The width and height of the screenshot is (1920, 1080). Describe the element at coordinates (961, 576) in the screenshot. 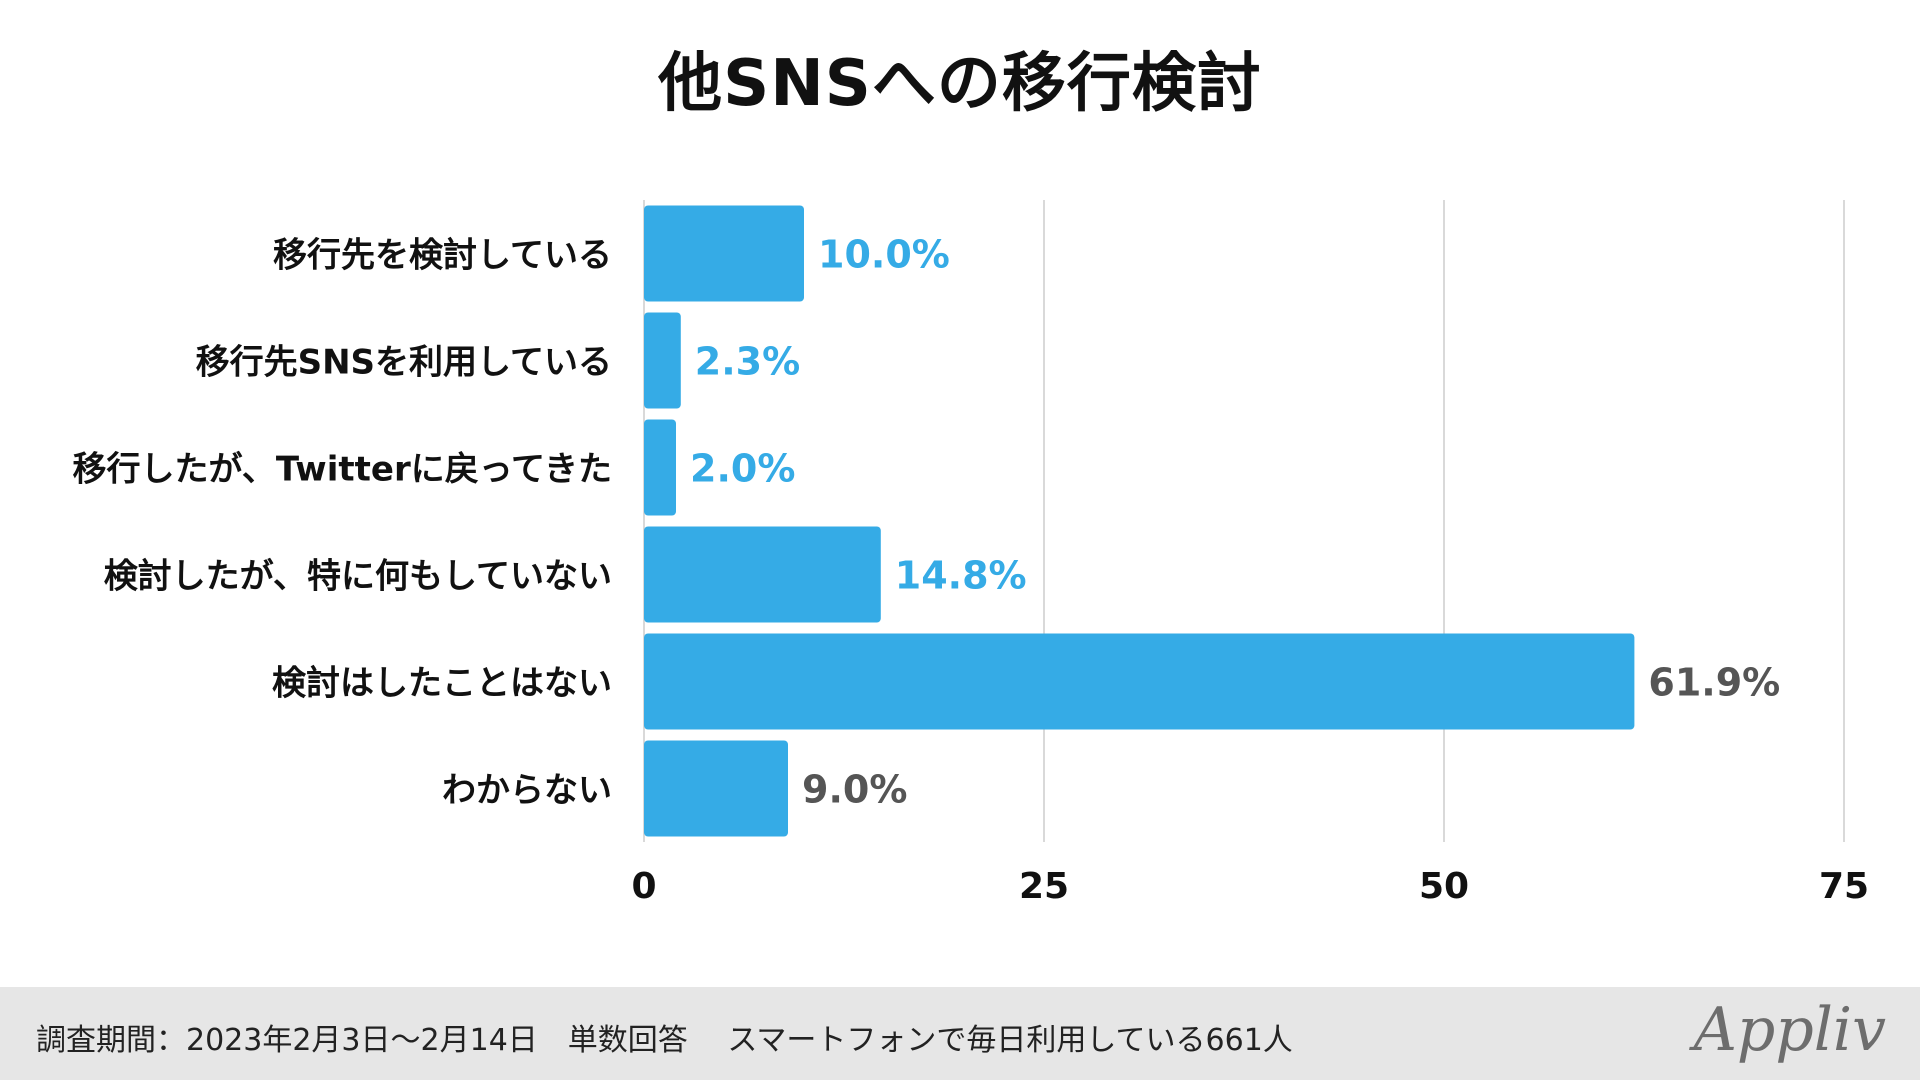

I see `value-label: 14.8%` at that location.